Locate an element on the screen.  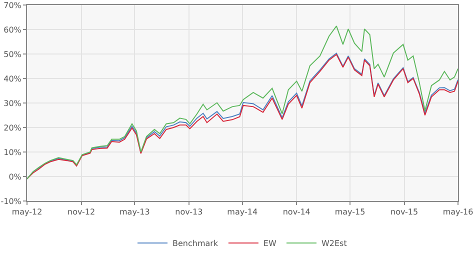
x-tick-label: may-12 is located at coordinates (27, 212).